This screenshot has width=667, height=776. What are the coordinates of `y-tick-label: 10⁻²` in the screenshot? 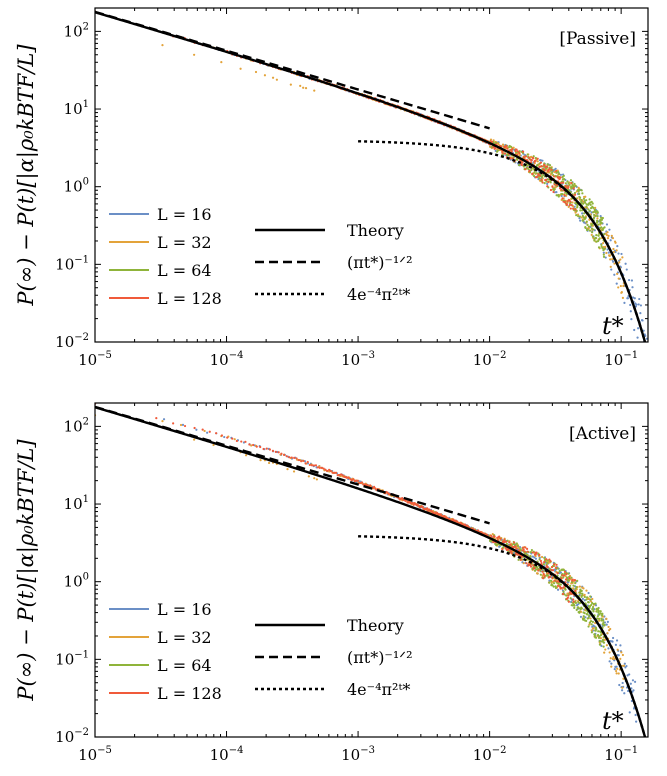 It's located at (72, 341).